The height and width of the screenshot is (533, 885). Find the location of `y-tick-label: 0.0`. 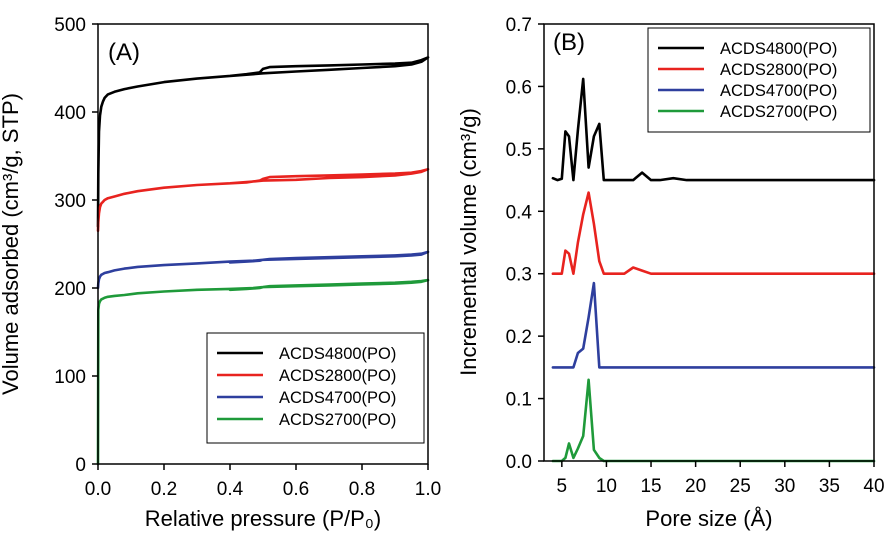

y-tick-label: 0.0 is located at coordinates (519, 462).